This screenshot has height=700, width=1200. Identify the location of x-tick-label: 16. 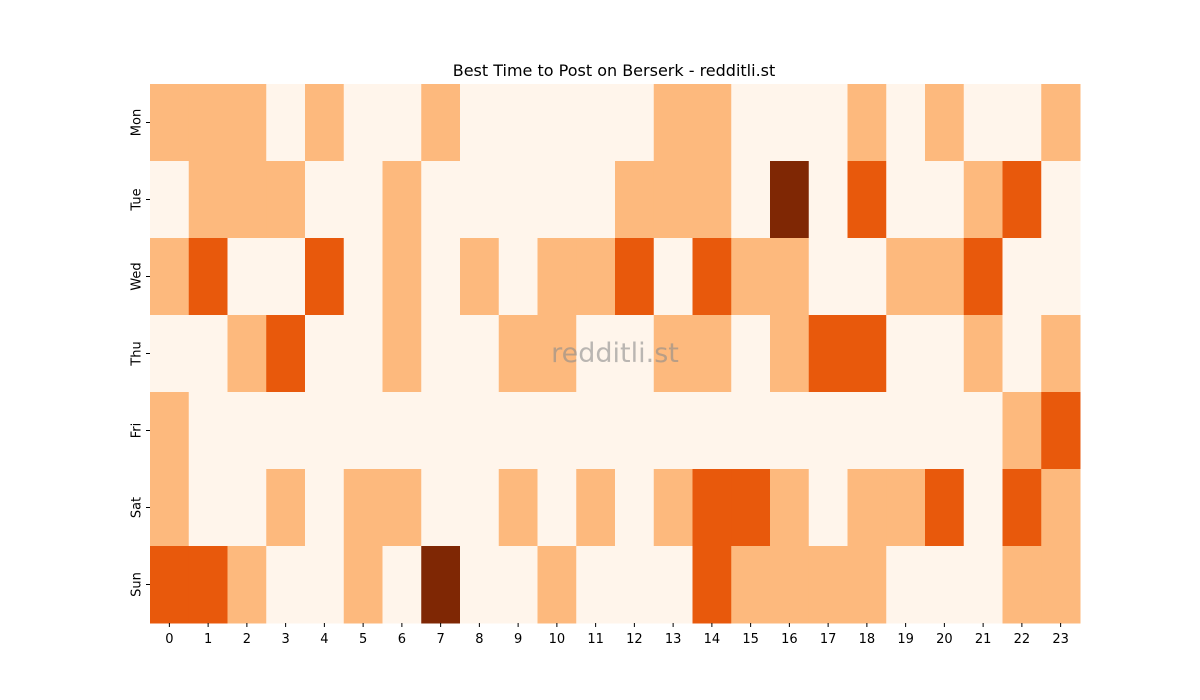
(789, 639).